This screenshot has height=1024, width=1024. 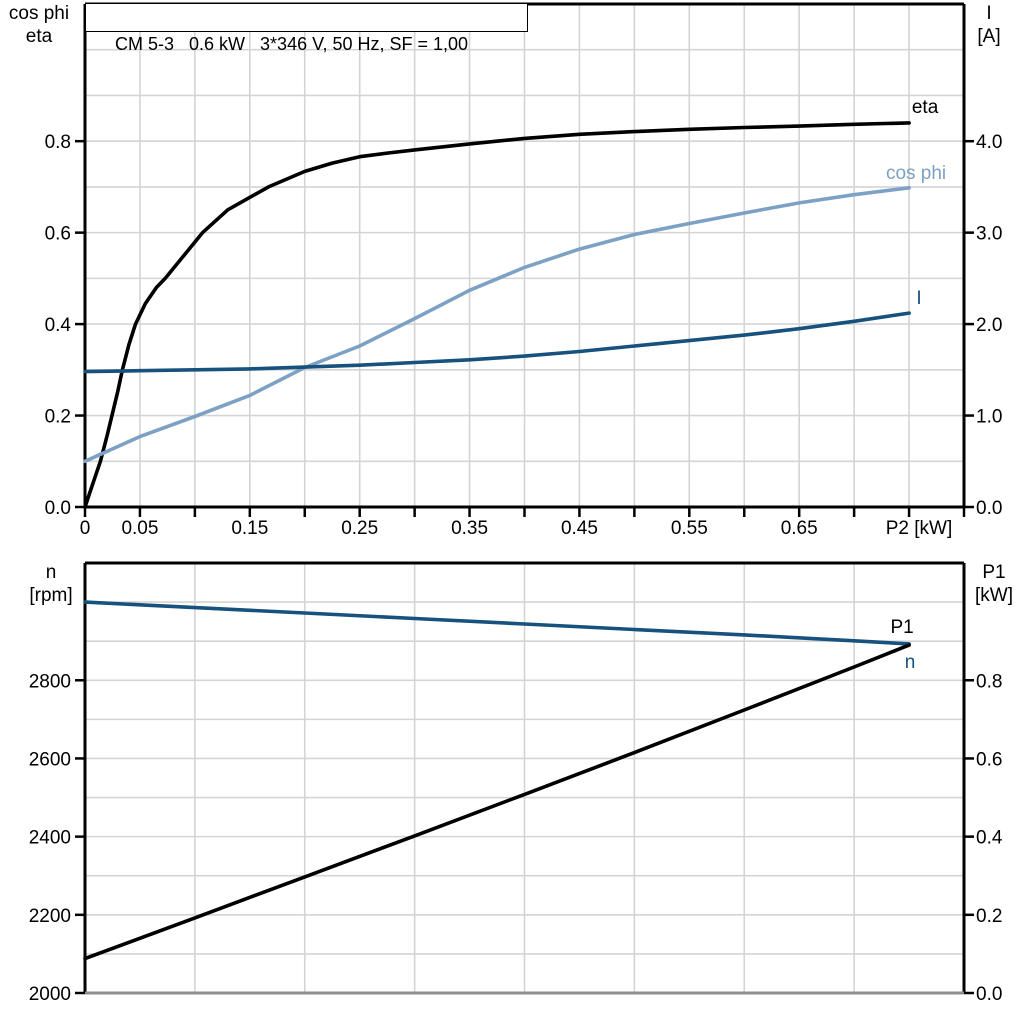 What do you see at coordinates (39, 36) in the screenshot?
I see `top-left-axis-title-line2: eta` at bounding box center [39, 36].